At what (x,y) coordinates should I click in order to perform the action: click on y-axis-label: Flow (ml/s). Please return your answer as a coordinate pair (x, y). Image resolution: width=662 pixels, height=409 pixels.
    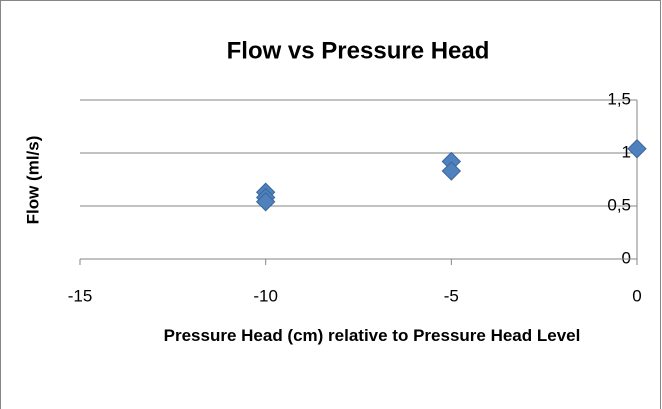
    Looking at the image, I should click on (32, 180).